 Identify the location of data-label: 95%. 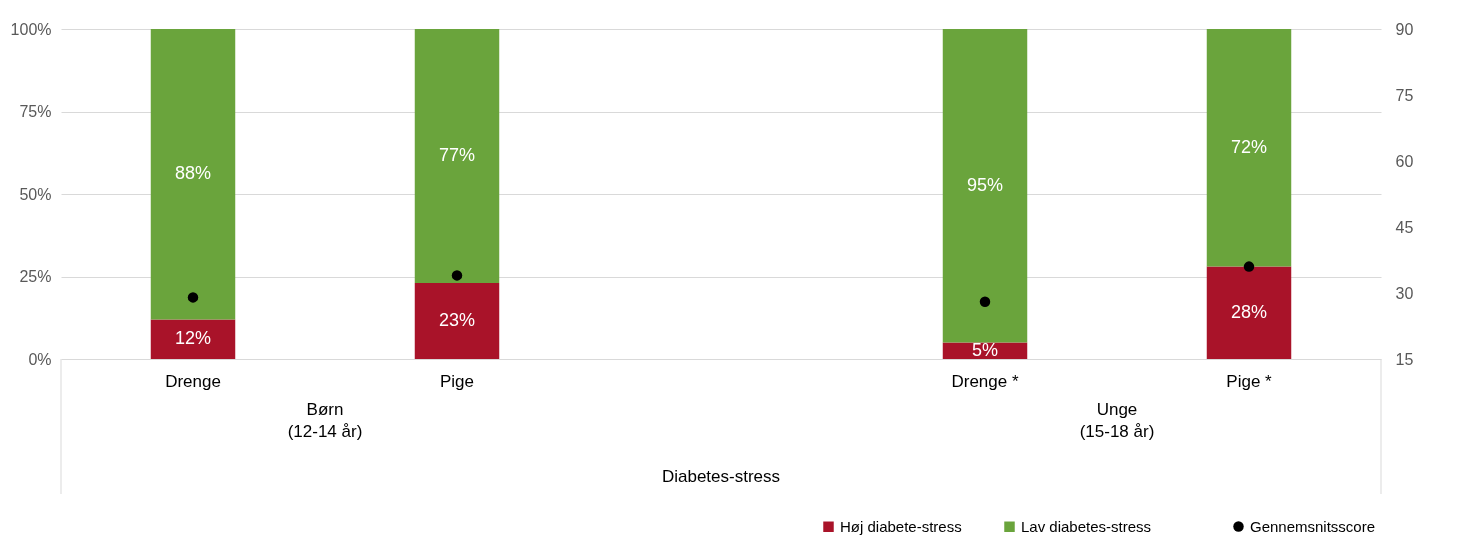
(985, 184).